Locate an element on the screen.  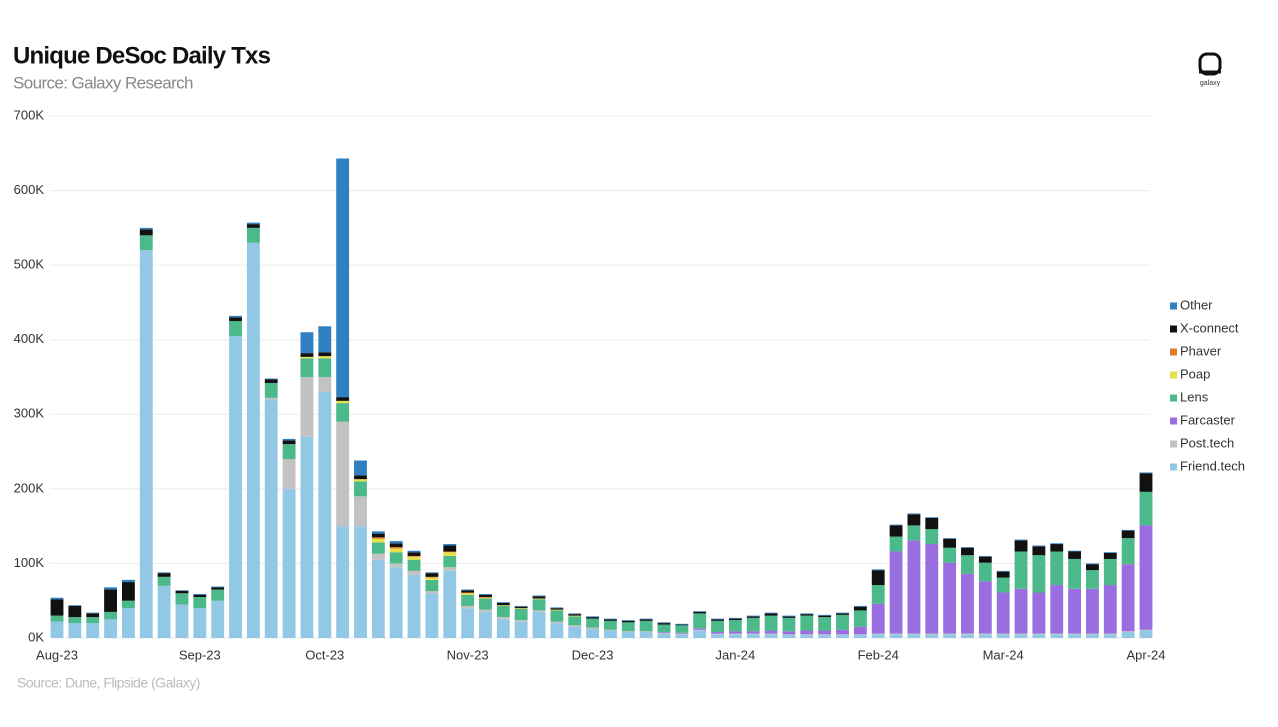
legend-label: Poap is located at coordinates (1195, 373).